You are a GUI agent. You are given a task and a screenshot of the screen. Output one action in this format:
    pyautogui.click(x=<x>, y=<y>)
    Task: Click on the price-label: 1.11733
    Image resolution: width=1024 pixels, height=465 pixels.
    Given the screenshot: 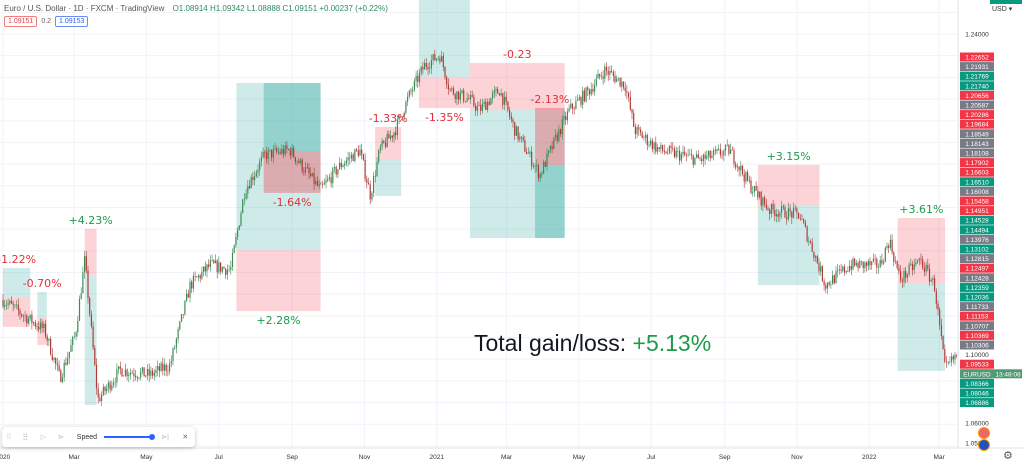 What is the action you would take?
    pyautogui.click(x=976, y=307)
    